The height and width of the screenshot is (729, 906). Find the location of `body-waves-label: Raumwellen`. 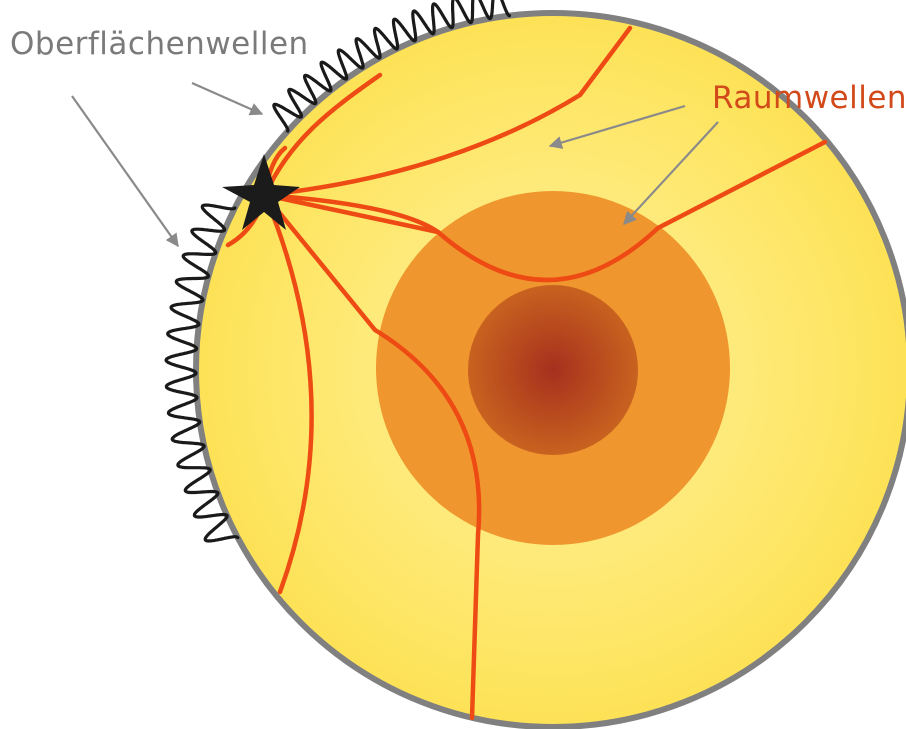

body-waves-label: Raumwellen is located at coordinates (809, 98).